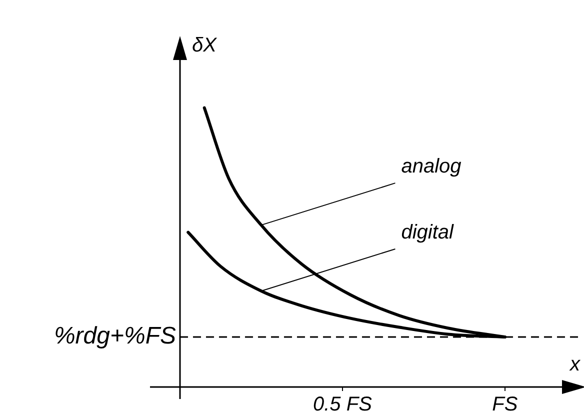 The image size is (584, 419). Describe the element at coordinates (575, 365) in the screenshot. I see `x-axis-title: x` at that location.